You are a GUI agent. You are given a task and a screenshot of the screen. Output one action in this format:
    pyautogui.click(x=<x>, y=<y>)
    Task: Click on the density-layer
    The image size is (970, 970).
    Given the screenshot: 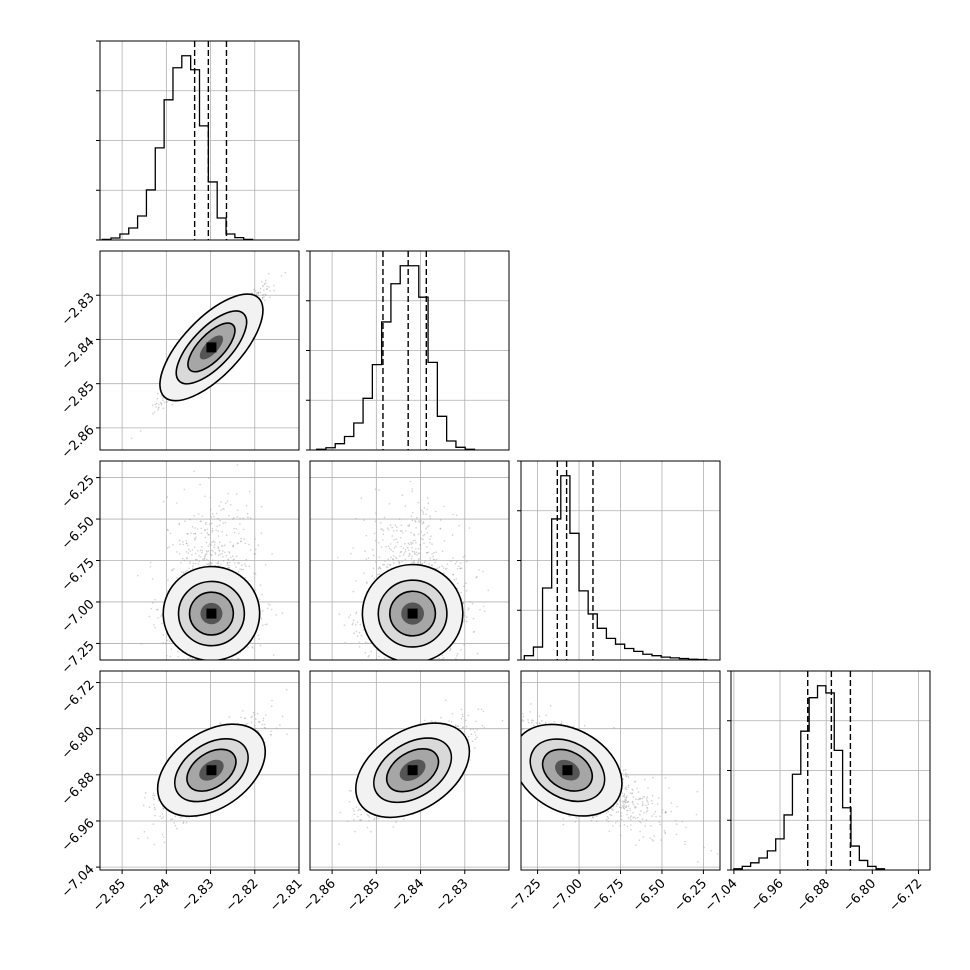 What is the action you would take?
    pyautogui.click(x=210, y=562)
    